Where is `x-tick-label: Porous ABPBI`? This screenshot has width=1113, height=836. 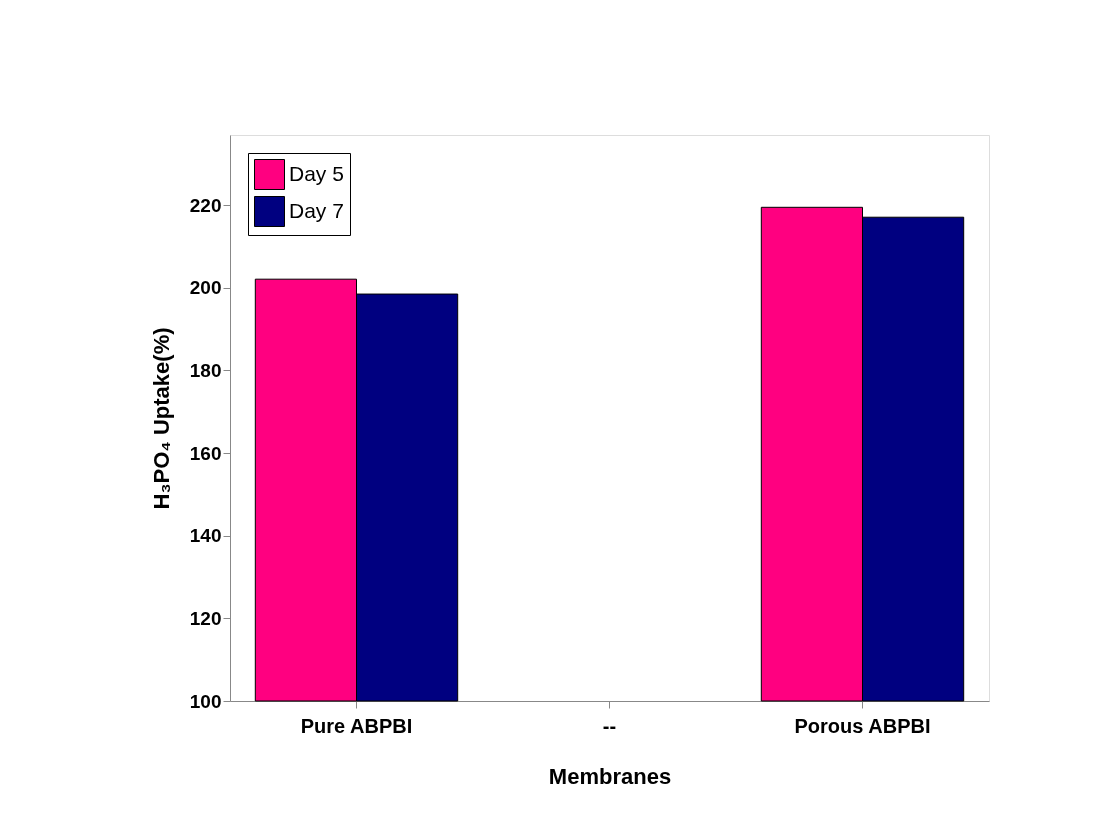 x-tick-label: Porous ABPBI is located at coordinates (862, 725).